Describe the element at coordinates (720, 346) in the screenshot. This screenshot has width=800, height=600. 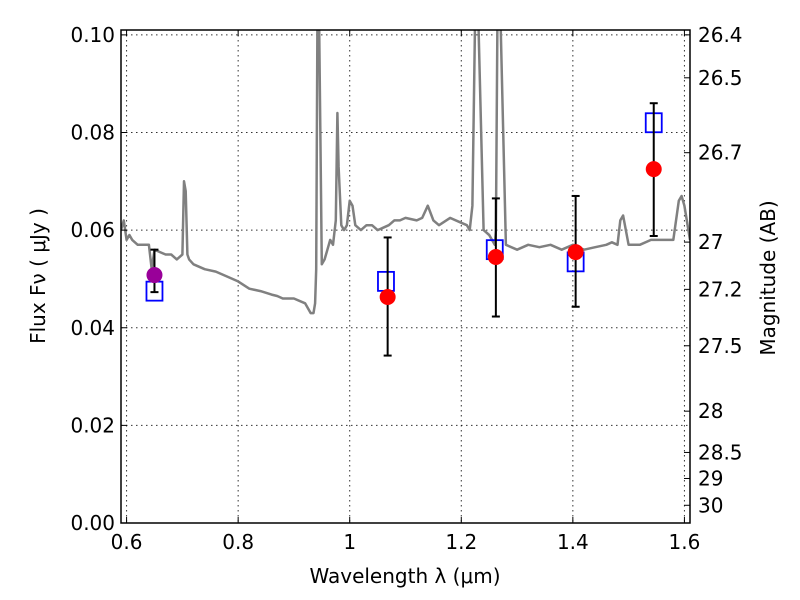
I see `mag-tick-label: 27.5` at that location.